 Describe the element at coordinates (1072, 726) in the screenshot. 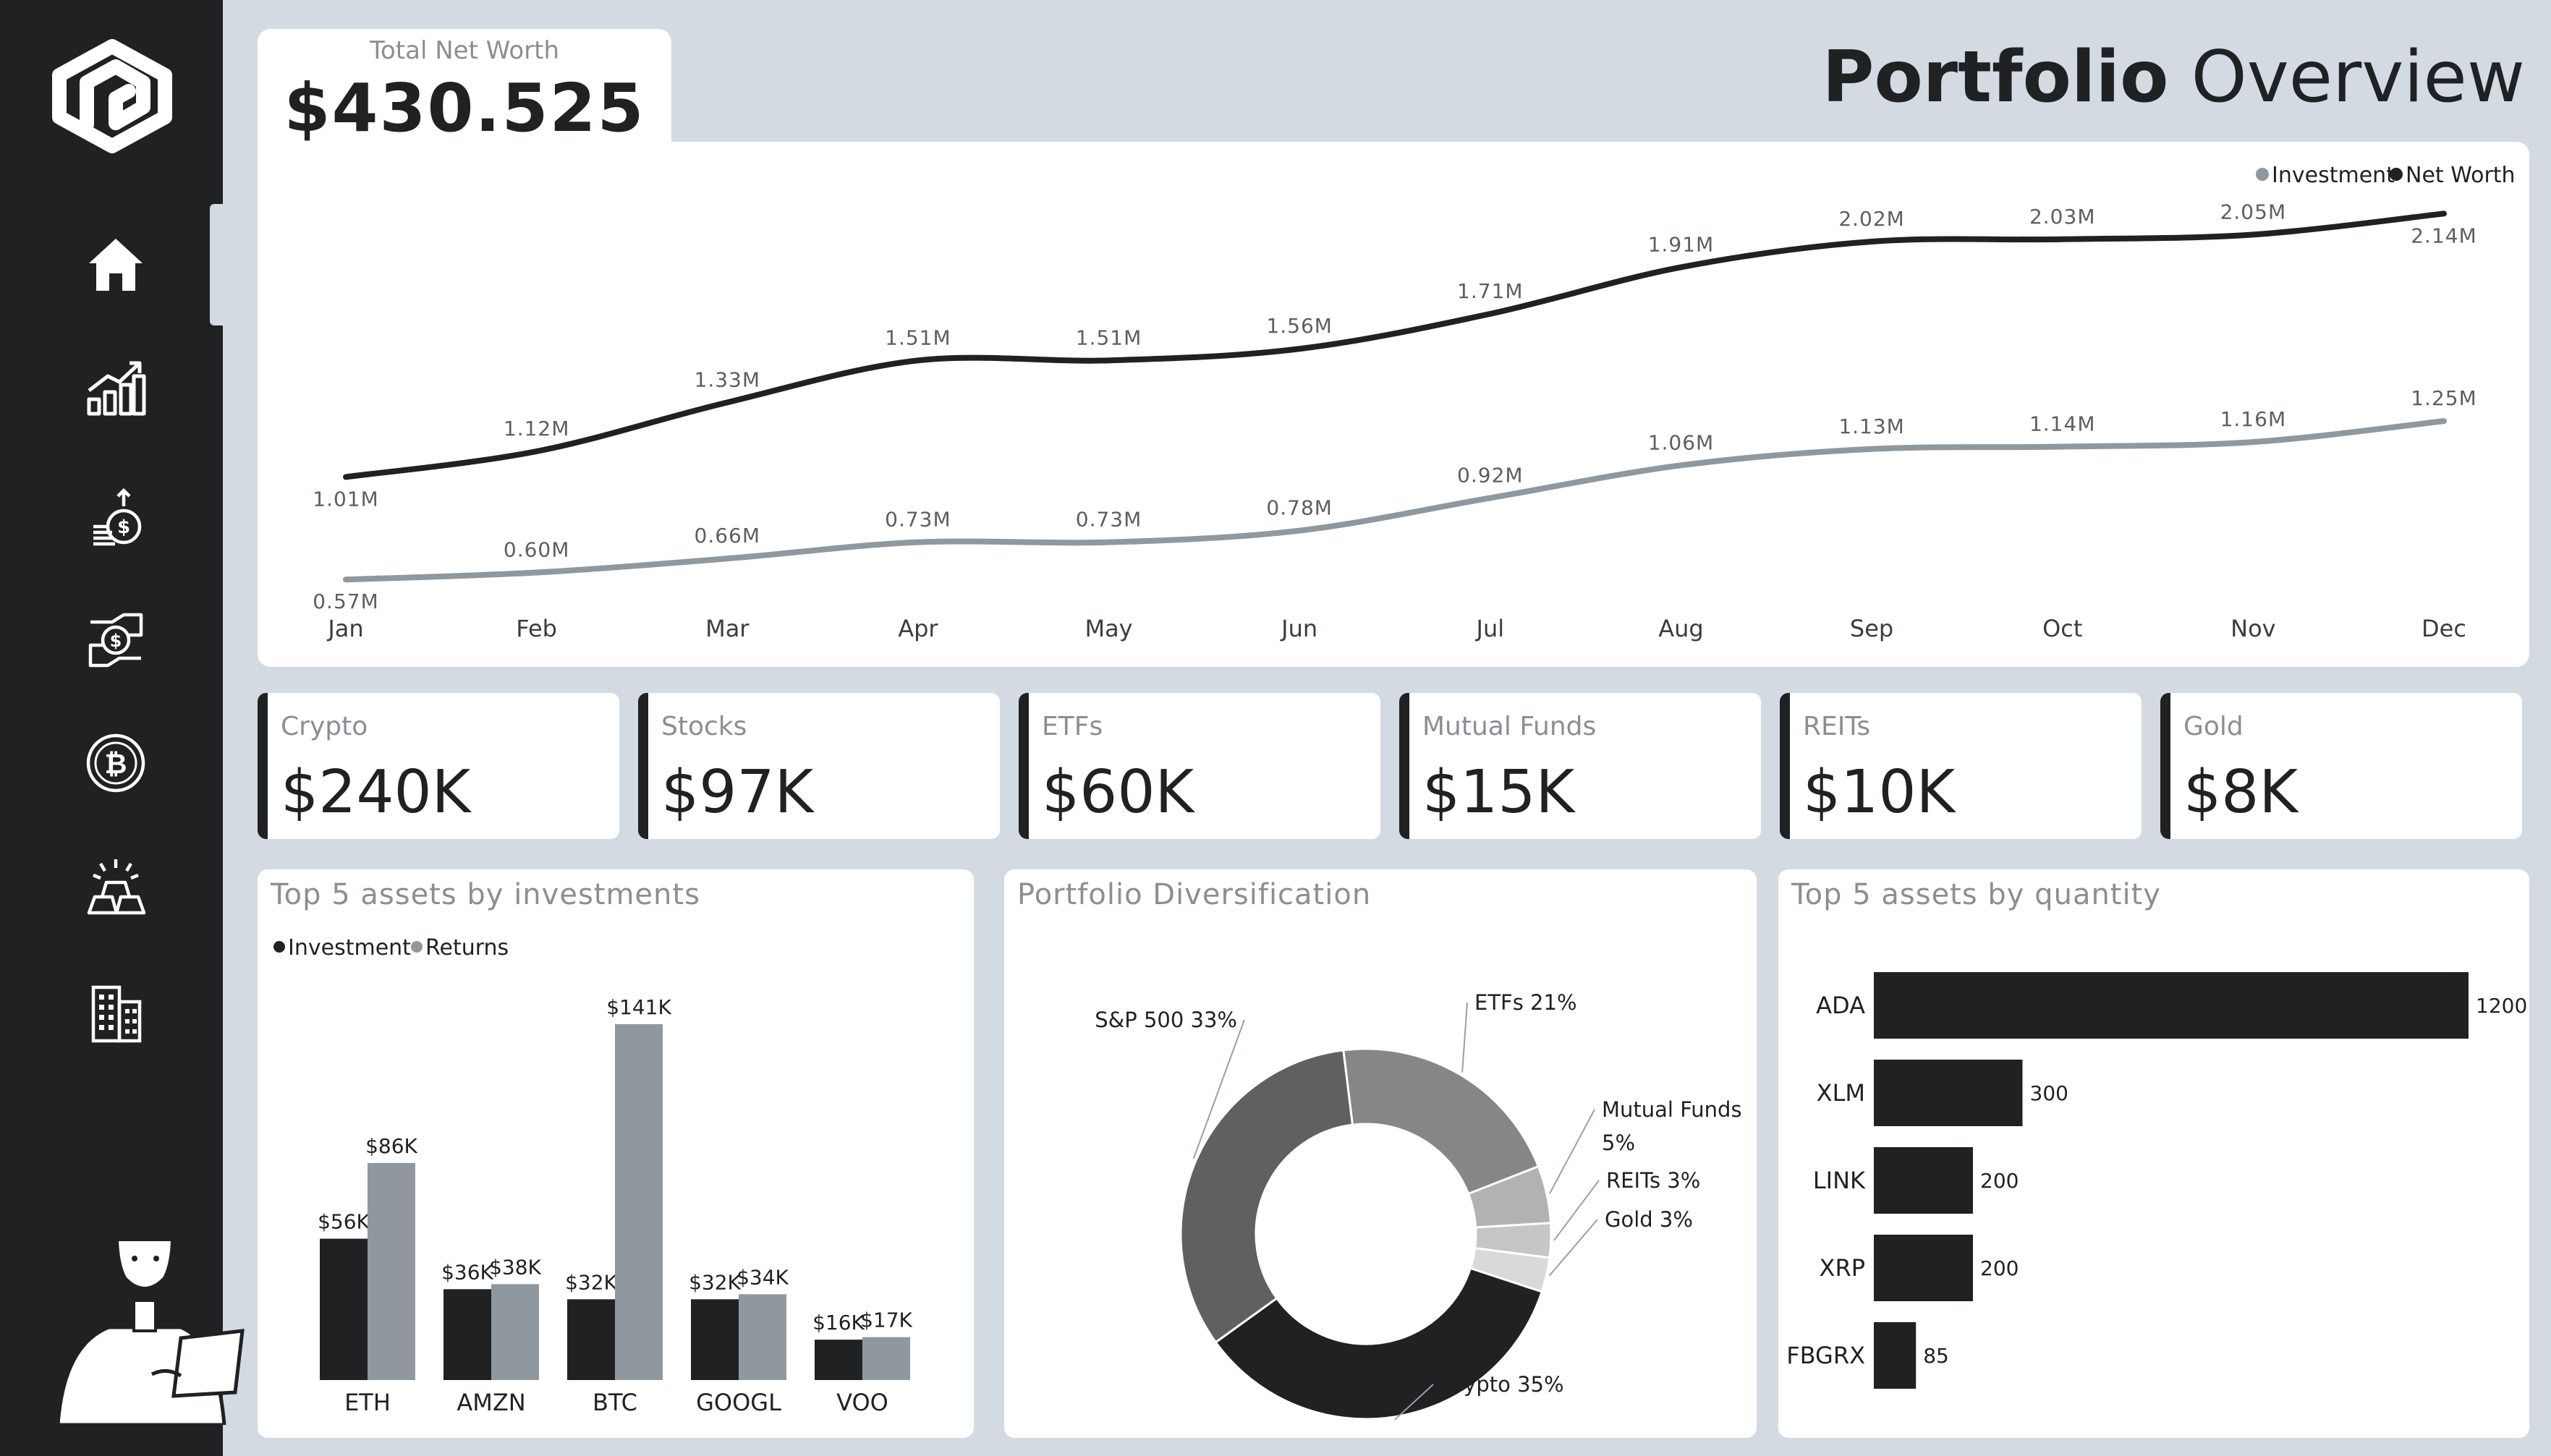

I see `kpi-label: ETFs` at that location.